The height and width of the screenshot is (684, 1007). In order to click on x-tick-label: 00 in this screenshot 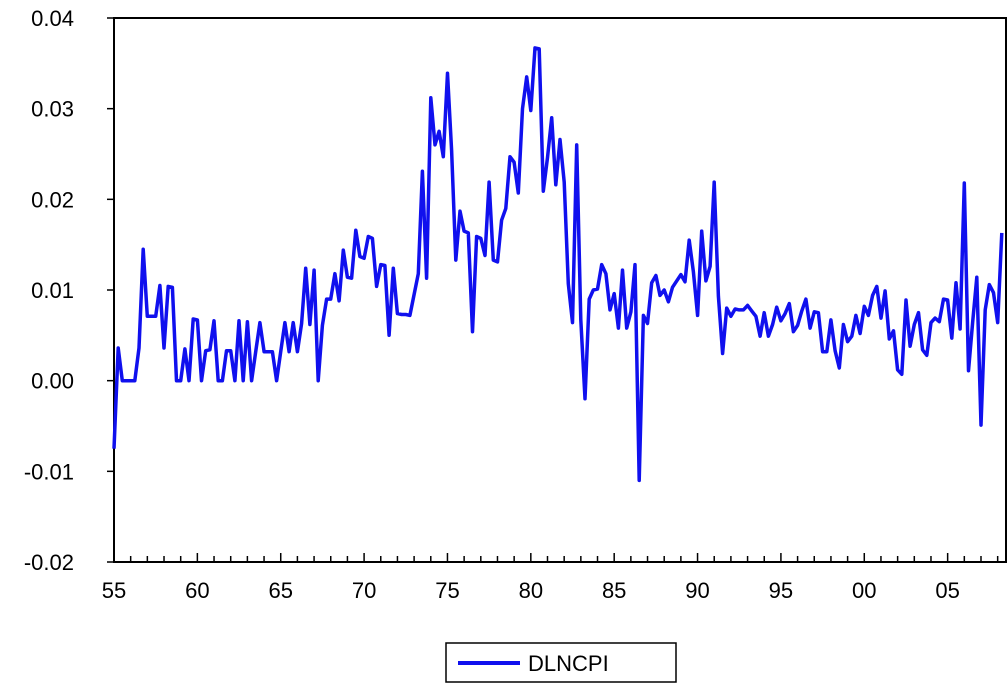, I will do `click(864, 590)`.